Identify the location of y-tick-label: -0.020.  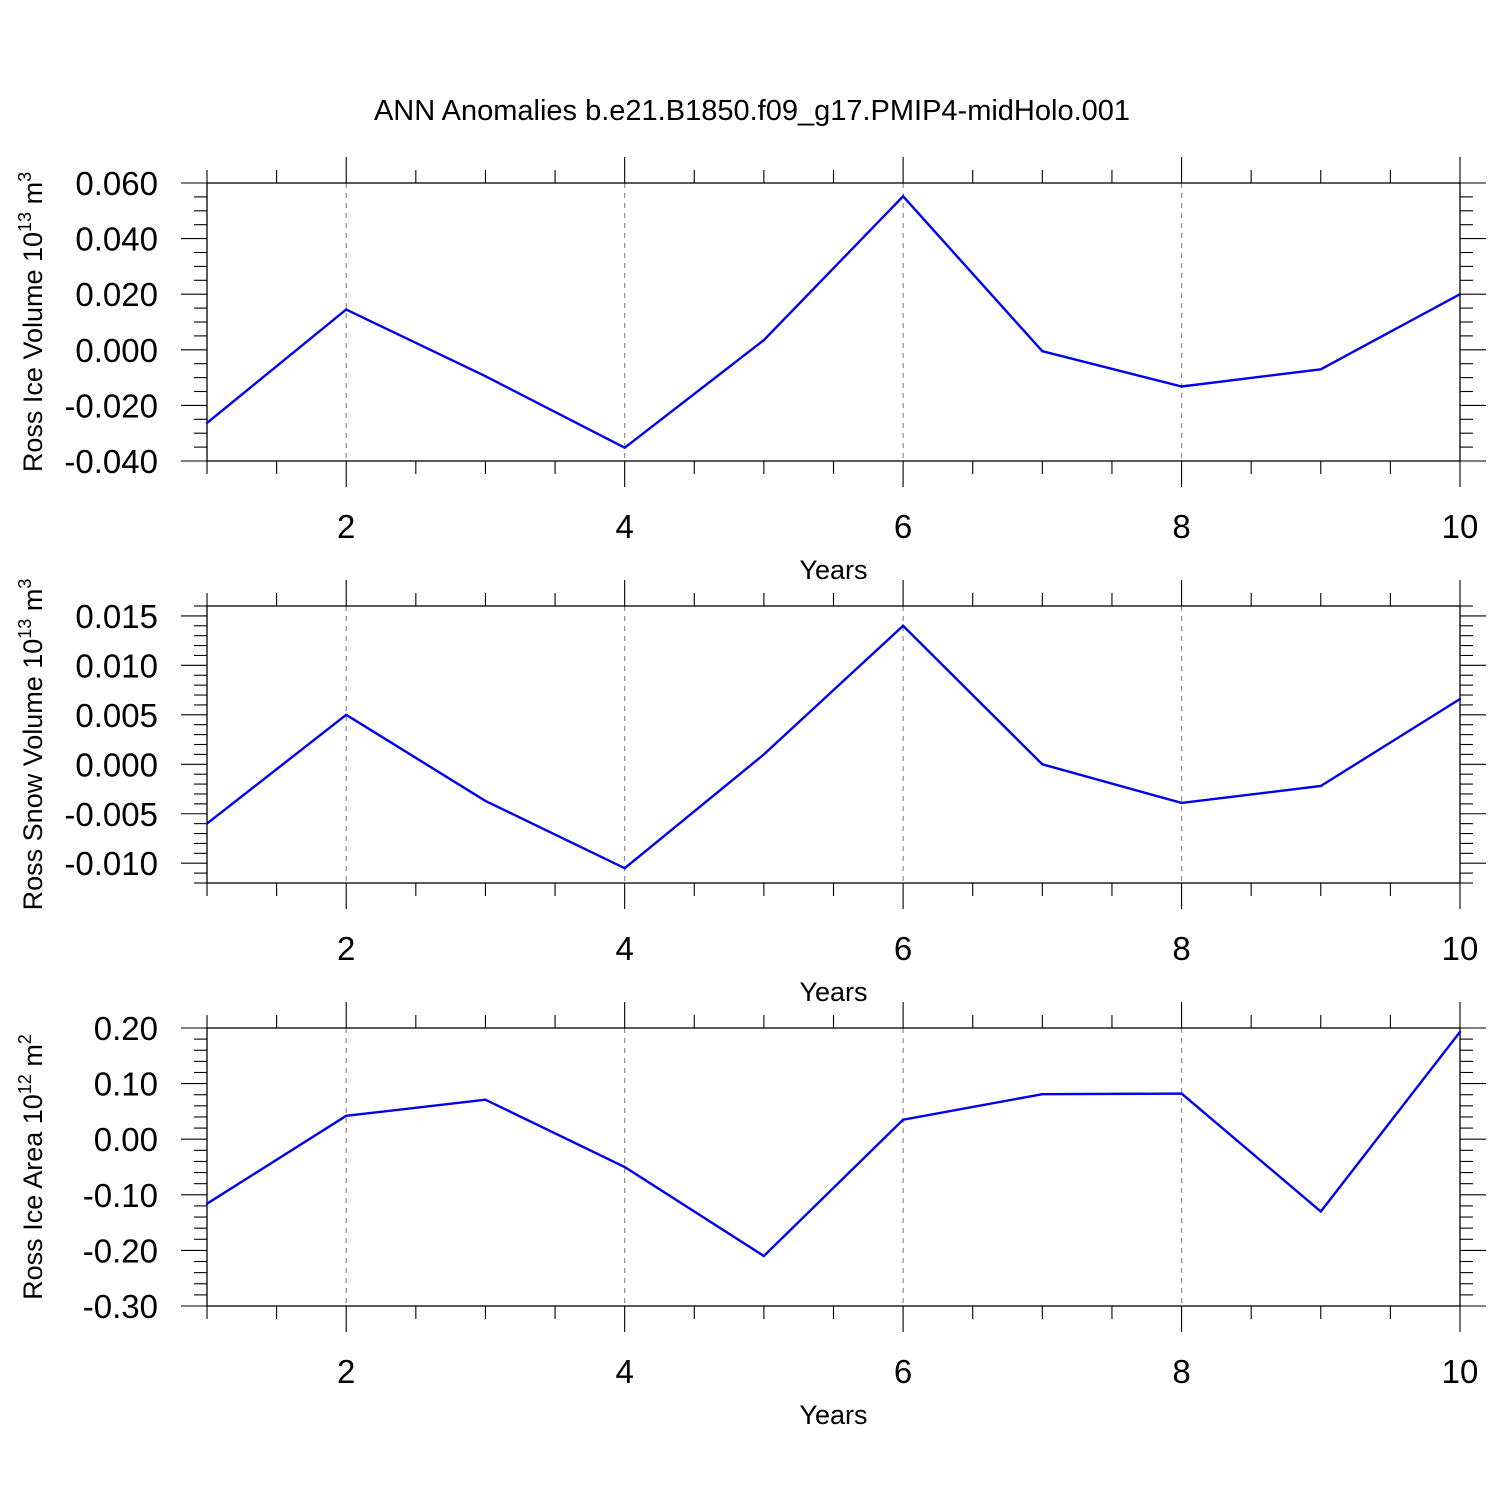
(111, 405).